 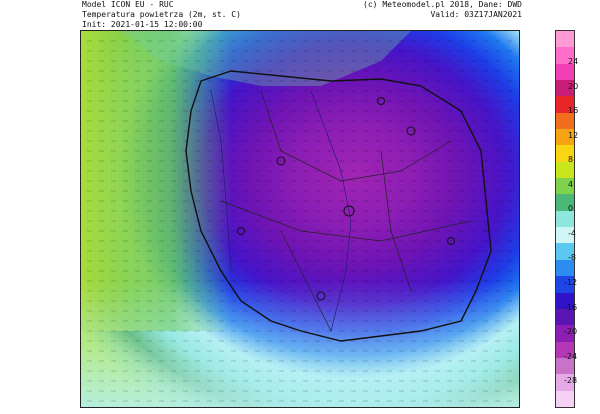 I want to click on legend-tick-label: 24, so click(x=573, y=61).